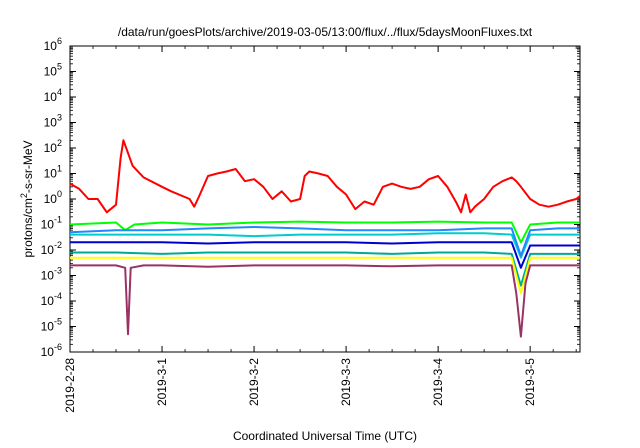 This screenshot has height=448, width=640. Describe the element at coordinates (162, 382) in the screenshot. I see `x-tick-label: 2019-3-1` at that location.